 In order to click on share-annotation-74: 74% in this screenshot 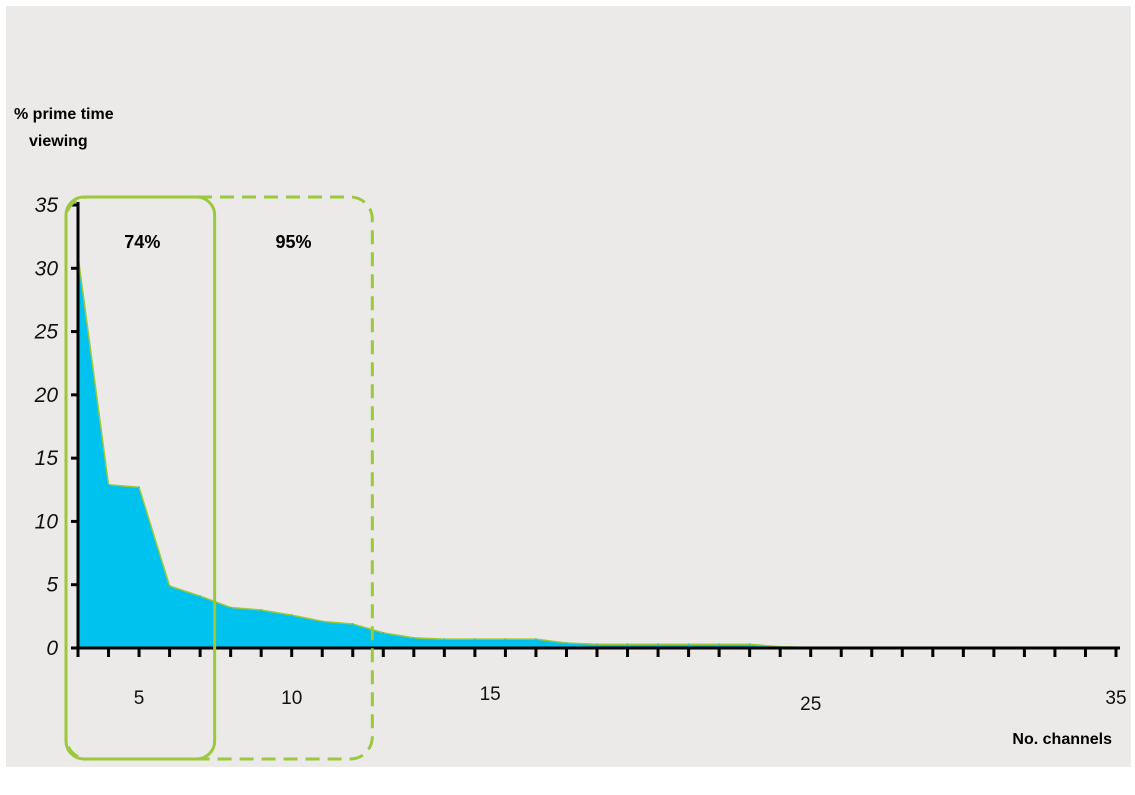, I will do `click(142, 242)`.